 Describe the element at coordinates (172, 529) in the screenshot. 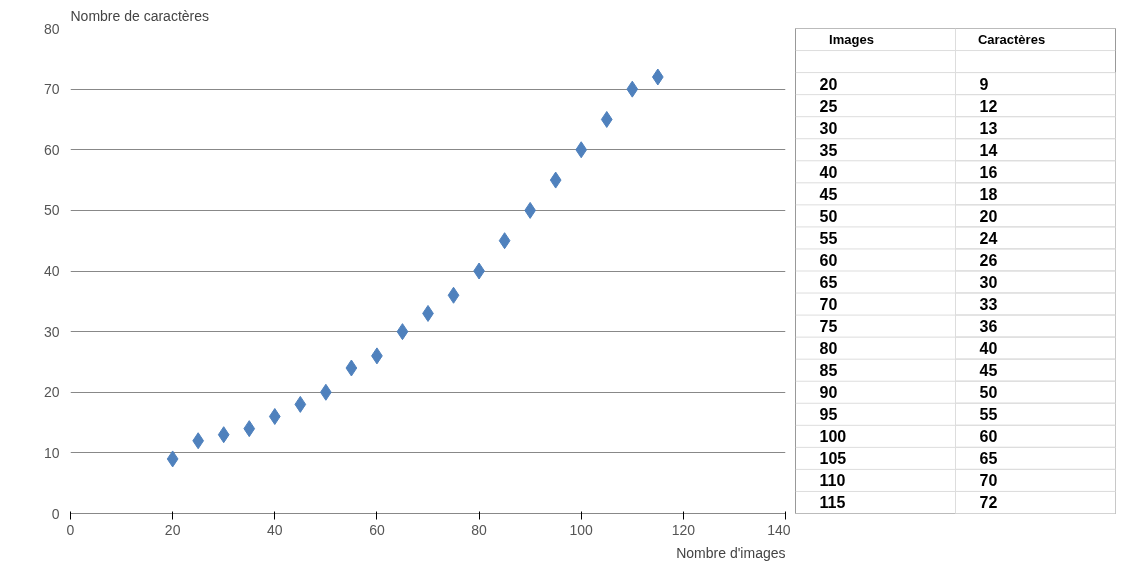

I see `x-tick-label: 20` at that location.